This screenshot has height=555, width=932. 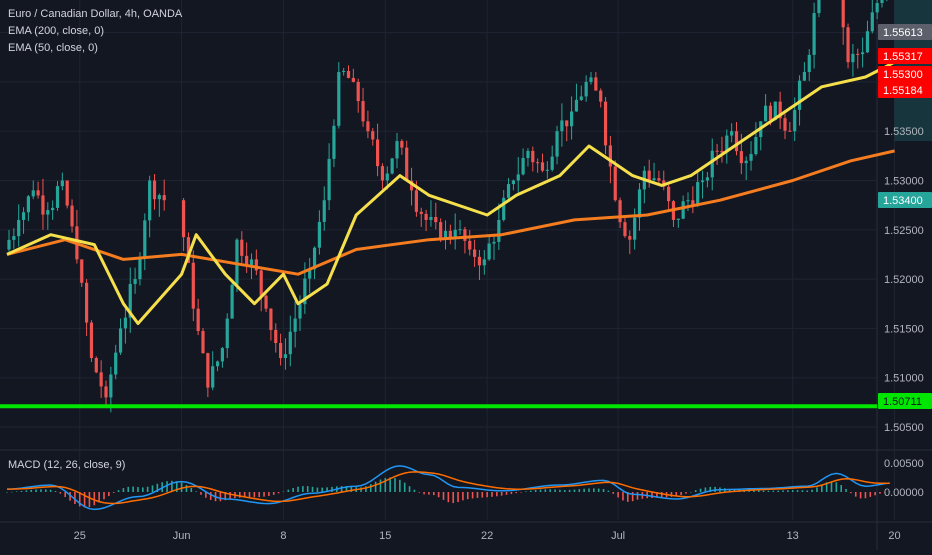 What do you see at coordinates (487, 536) in the screenshot?
I see `time-tick-label: 22` at bounding box center [487, 536].